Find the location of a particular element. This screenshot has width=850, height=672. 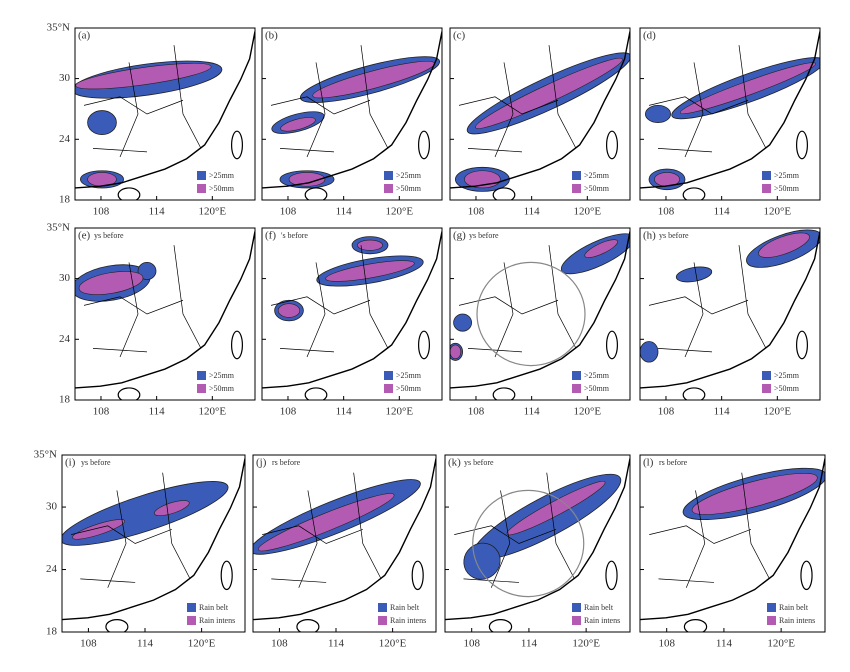

legend-label: Rain belt is located at coordinates (214, 607).